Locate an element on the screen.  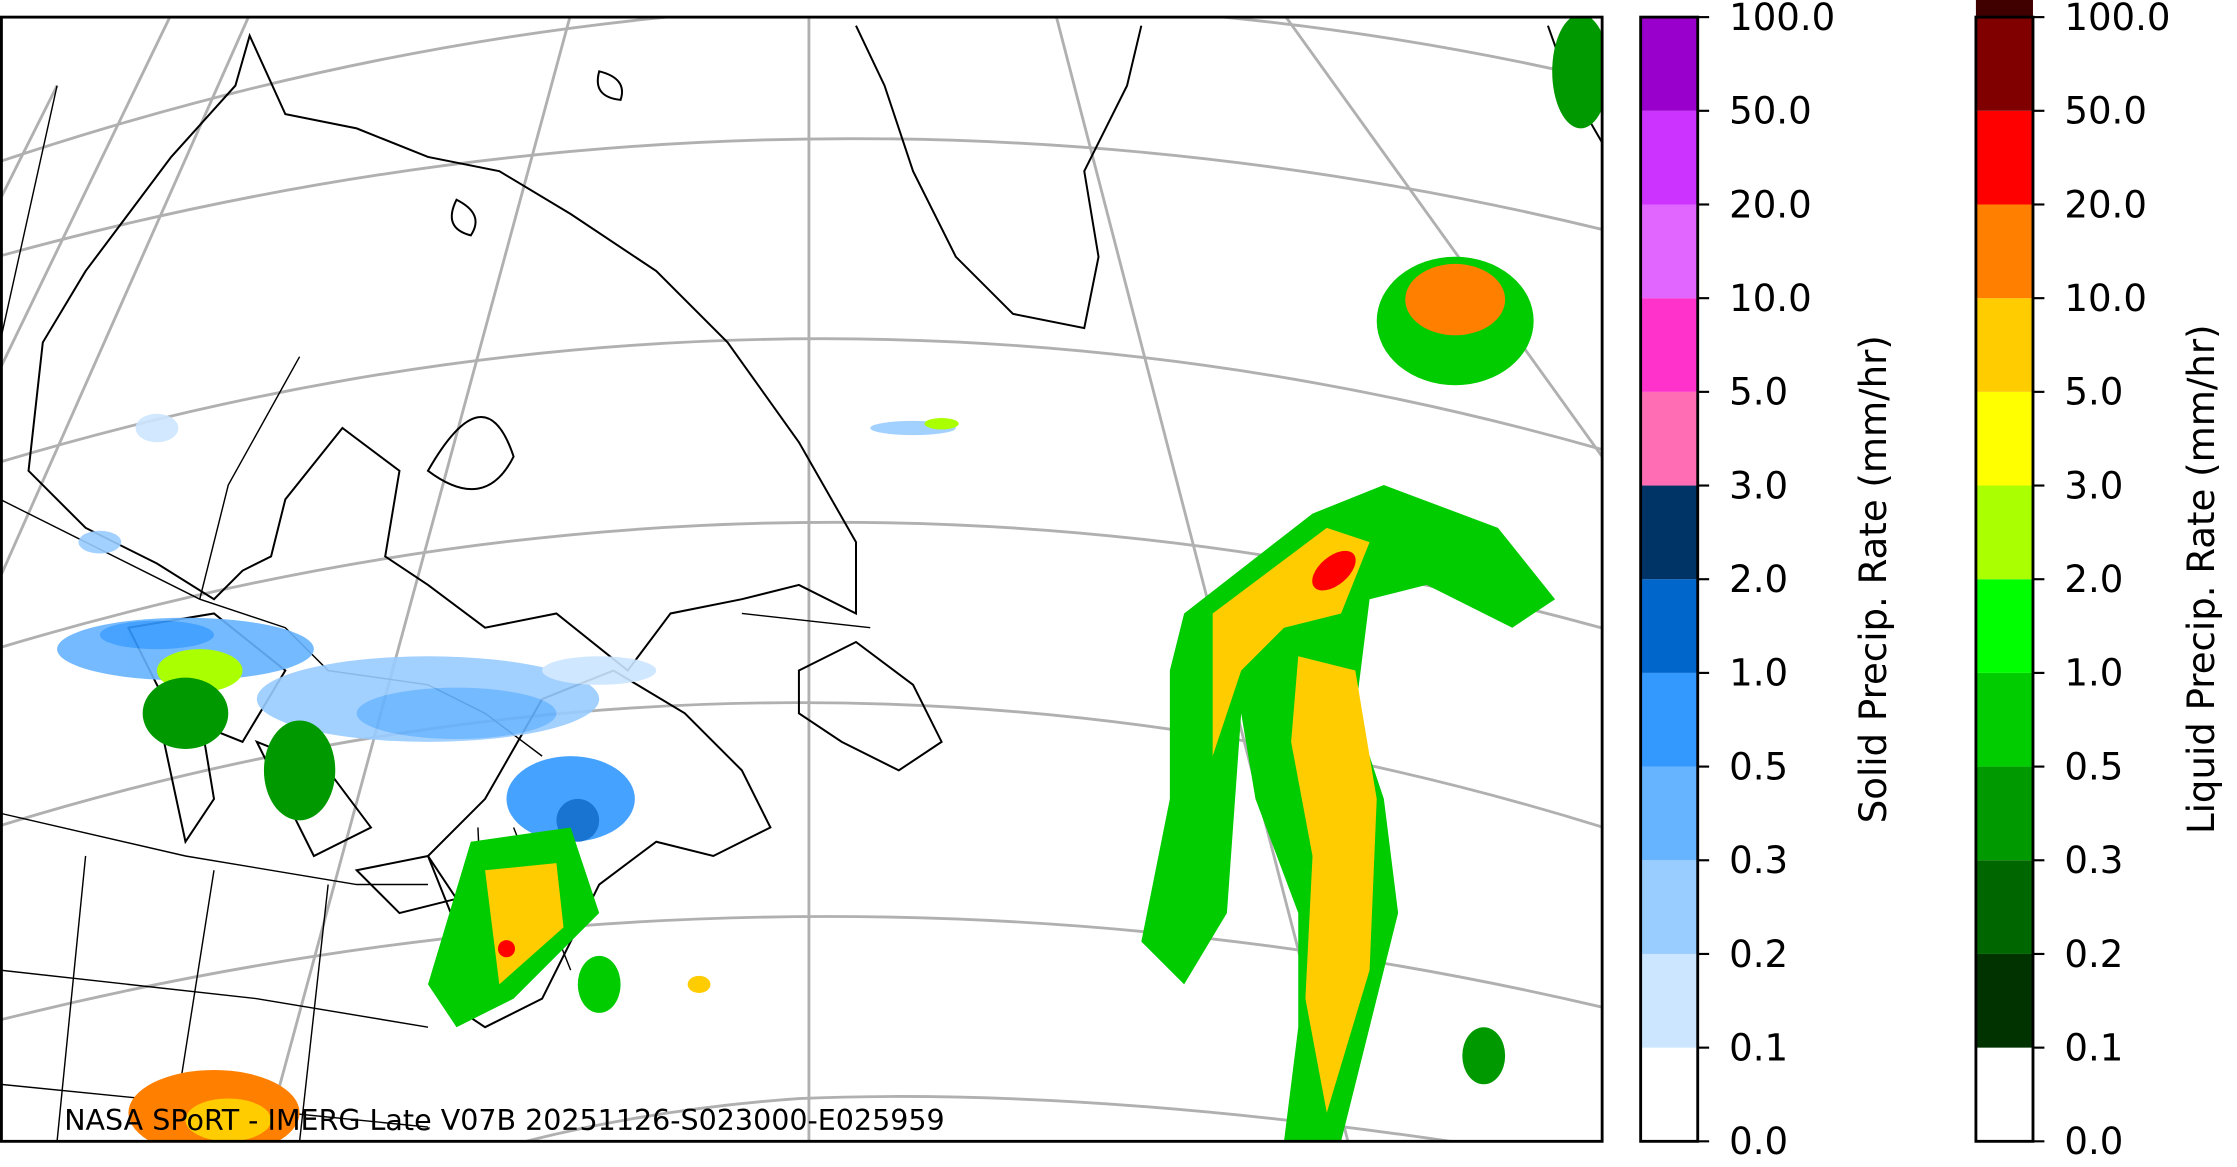
colorbar-label: Liquid Precip. Rate (mm/hr) is located at coordinates (2201, 579).